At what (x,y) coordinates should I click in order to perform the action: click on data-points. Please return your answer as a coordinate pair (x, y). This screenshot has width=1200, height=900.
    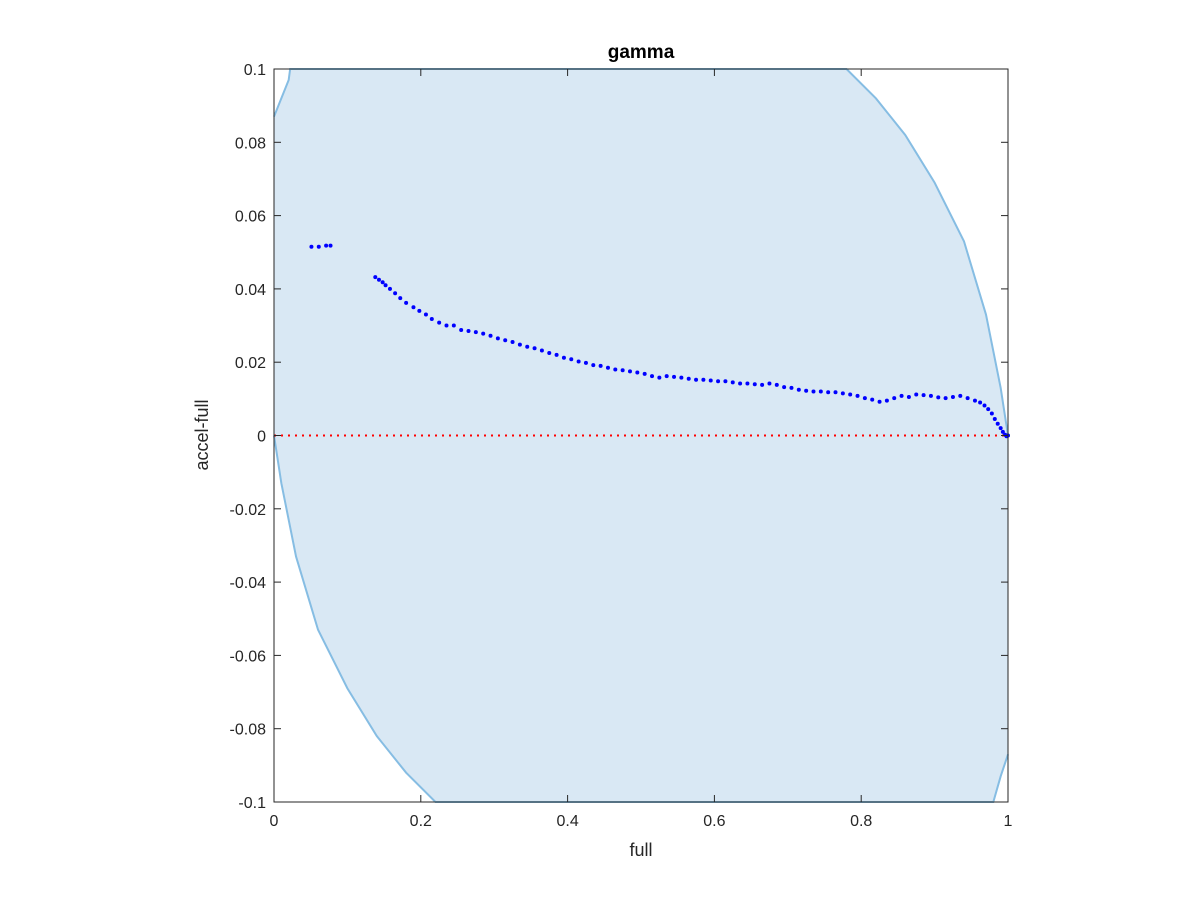
    Looking at the image, I should click on (659, 341).